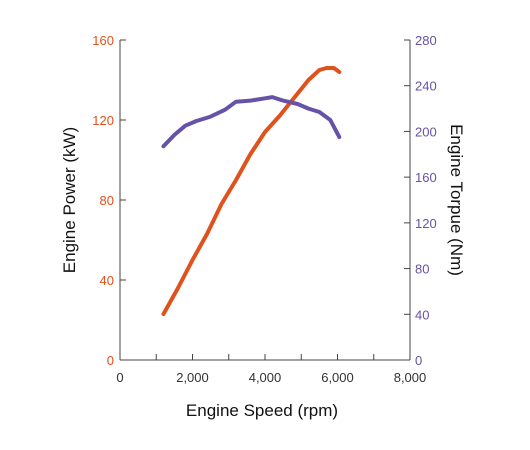 This screenshot has height=450, width=530. What do you see at coordinates (119, 377) in the screenshot?
I see `x-tick-label: 0` at bounding box center [119, 377].